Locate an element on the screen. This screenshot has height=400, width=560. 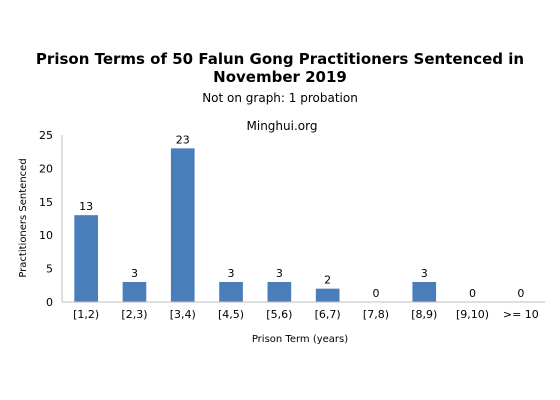
x-tick-label: [5,6) is located at coordinates (279, 314).